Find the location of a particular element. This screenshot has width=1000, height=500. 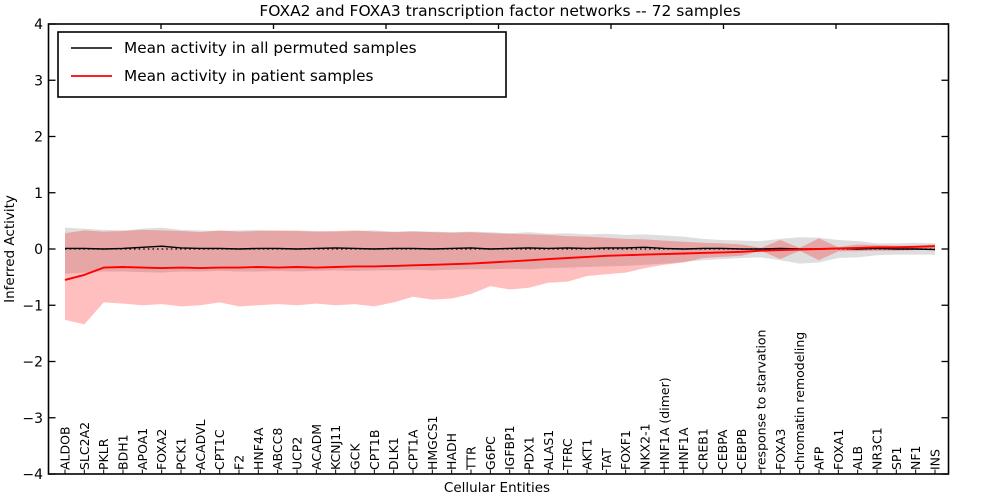

x-tick-label: APOA1 is located at coordinates (142, 449).